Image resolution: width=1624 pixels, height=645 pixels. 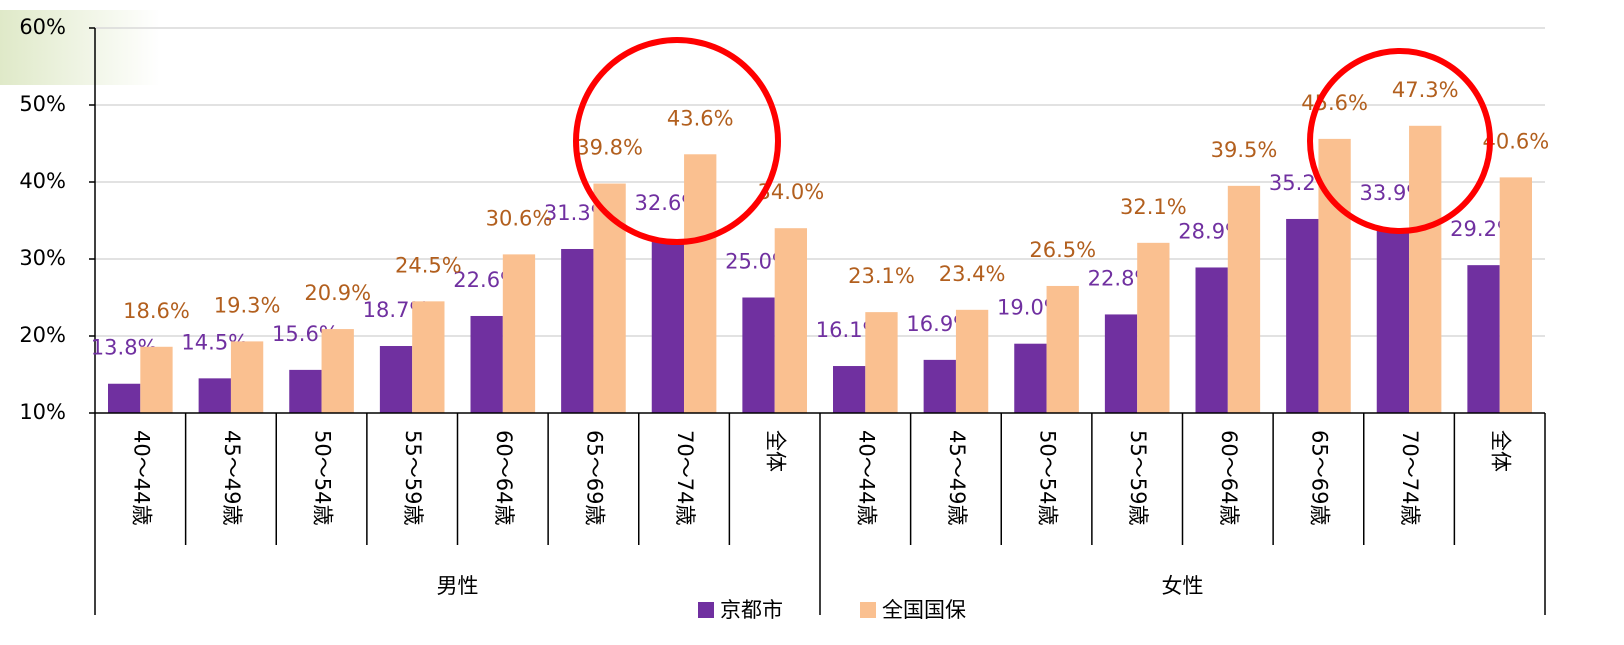 What do you see at coordinates (1153, 207) in the screenshot?
I see `data-label: 32.1%` at bounding box center [1153, 207].